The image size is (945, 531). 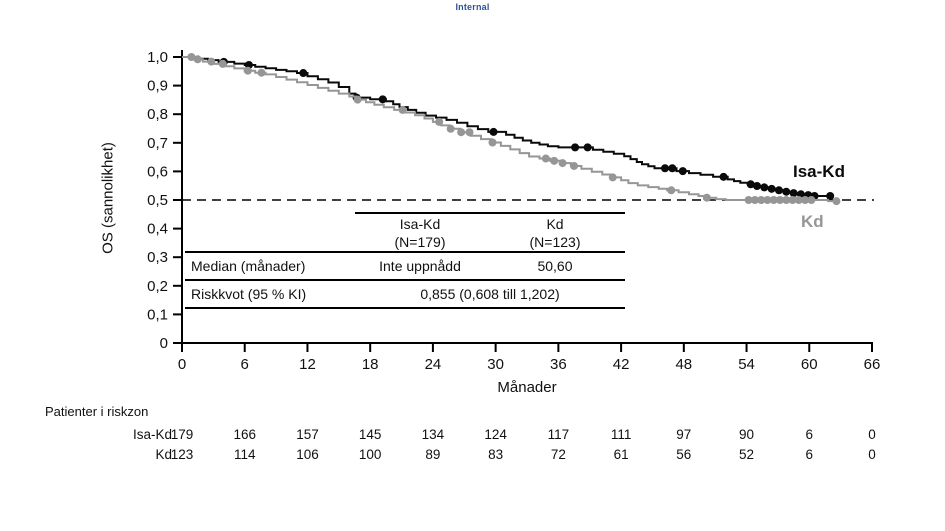 I want to click on risk-count: 97, so click(x=684, y=434).